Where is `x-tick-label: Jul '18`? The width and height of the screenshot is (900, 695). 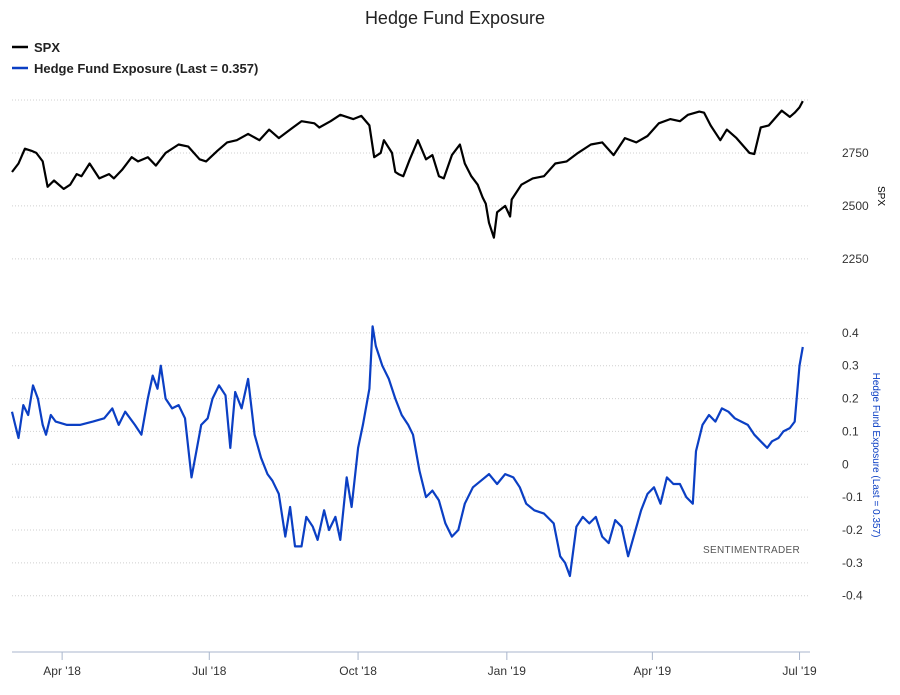
x-tick-label: Jul '18 is located at coordinates (209, 671).